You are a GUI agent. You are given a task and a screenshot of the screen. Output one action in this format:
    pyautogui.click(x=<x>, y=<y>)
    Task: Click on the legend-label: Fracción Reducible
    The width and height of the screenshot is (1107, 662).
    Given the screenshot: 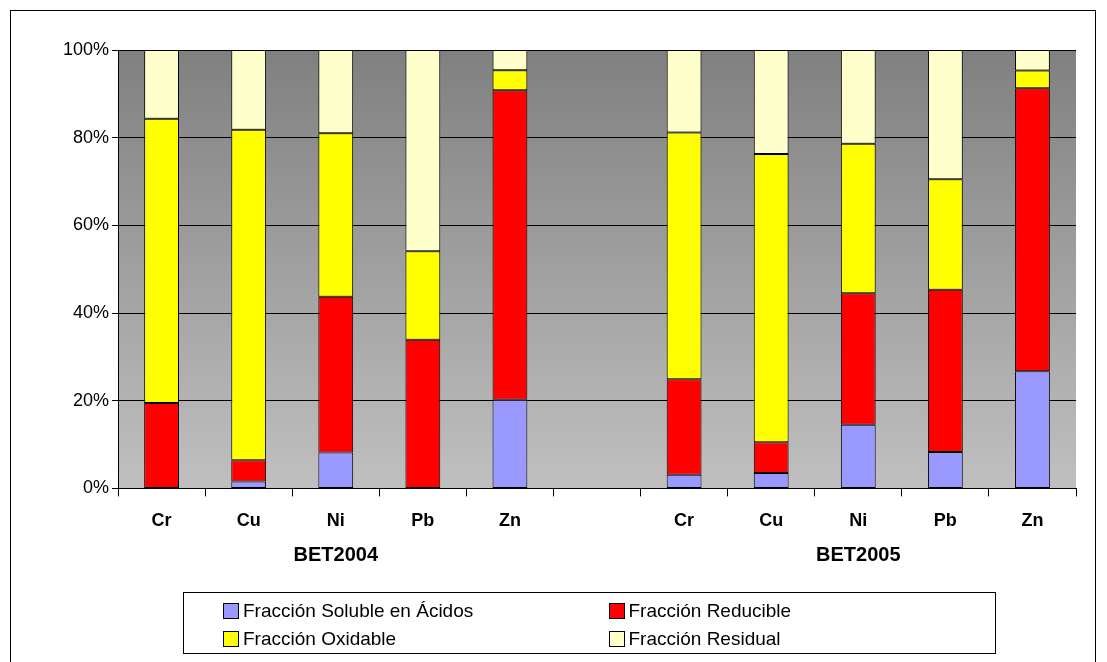 What is the action you would take?
    pyautogui.click(x=710, y=611)
    